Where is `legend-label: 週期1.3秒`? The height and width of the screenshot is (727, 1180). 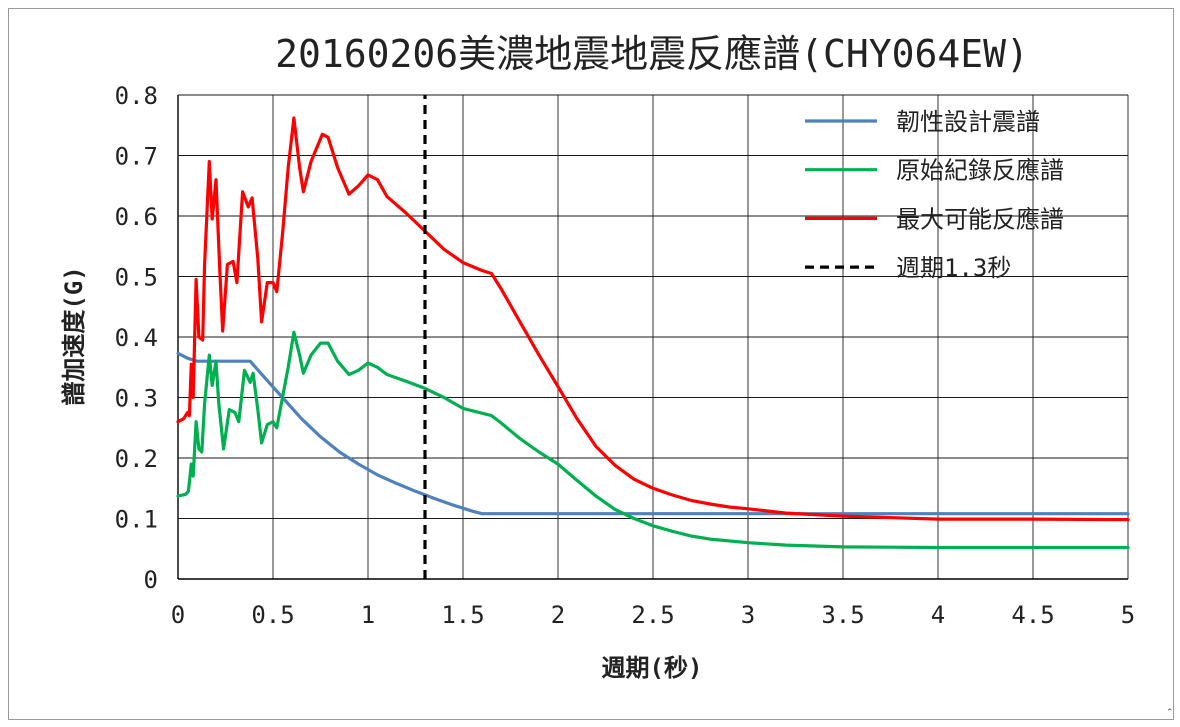 legend-label: 週期1.3秒 is located at coordinates (953, 268).